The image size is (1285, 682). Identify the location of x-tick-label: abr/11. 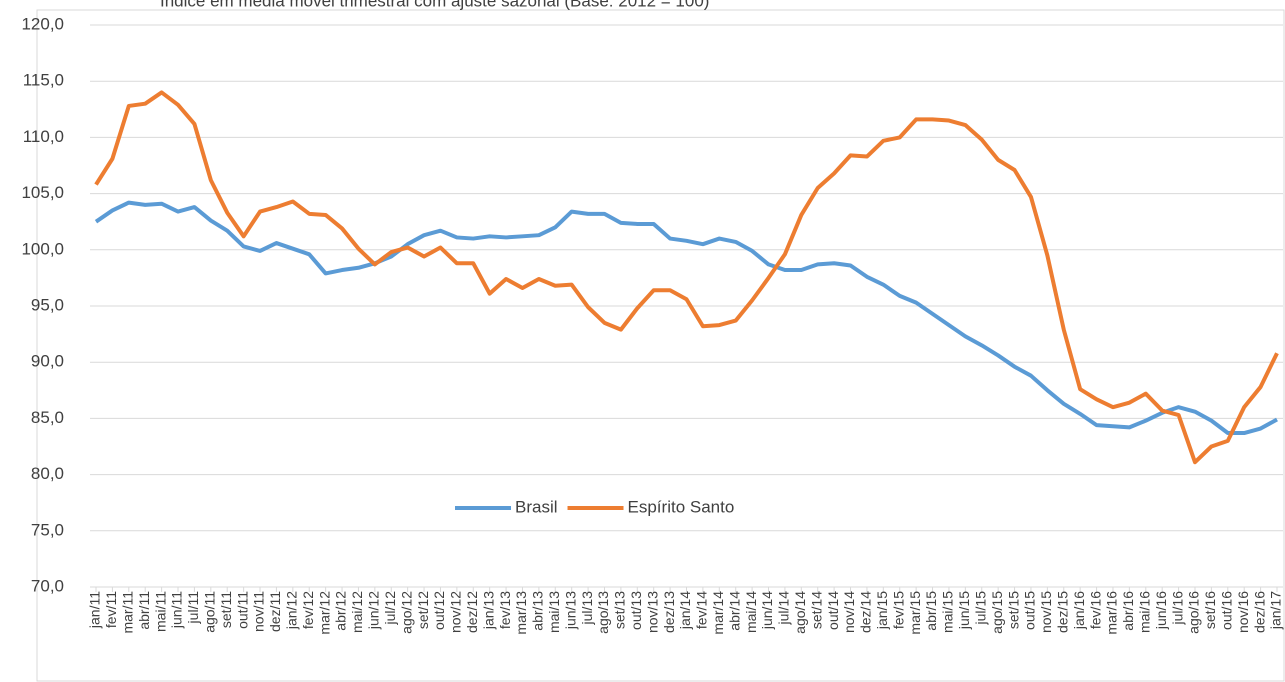
(144, 610).